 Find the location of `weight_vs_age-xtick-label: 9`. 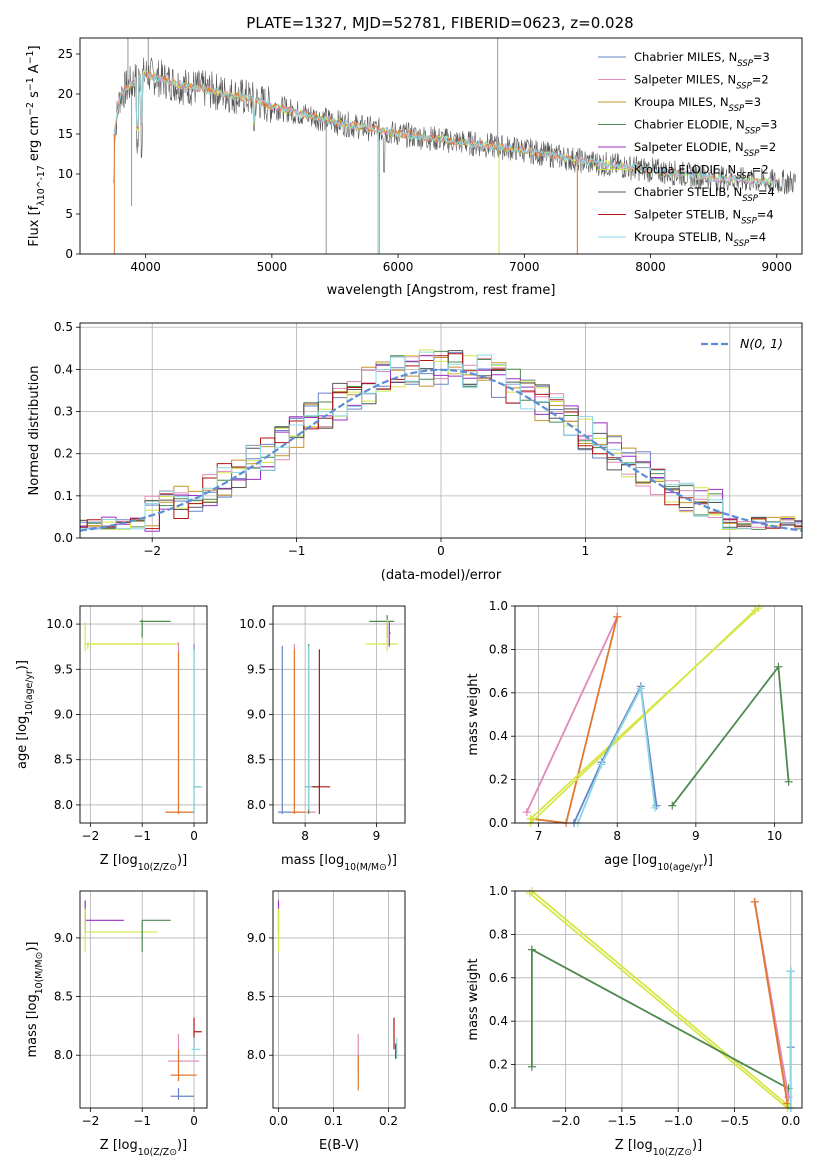

weight_vs_age-xtick-label: 9 is located at coordinates (696, 836).